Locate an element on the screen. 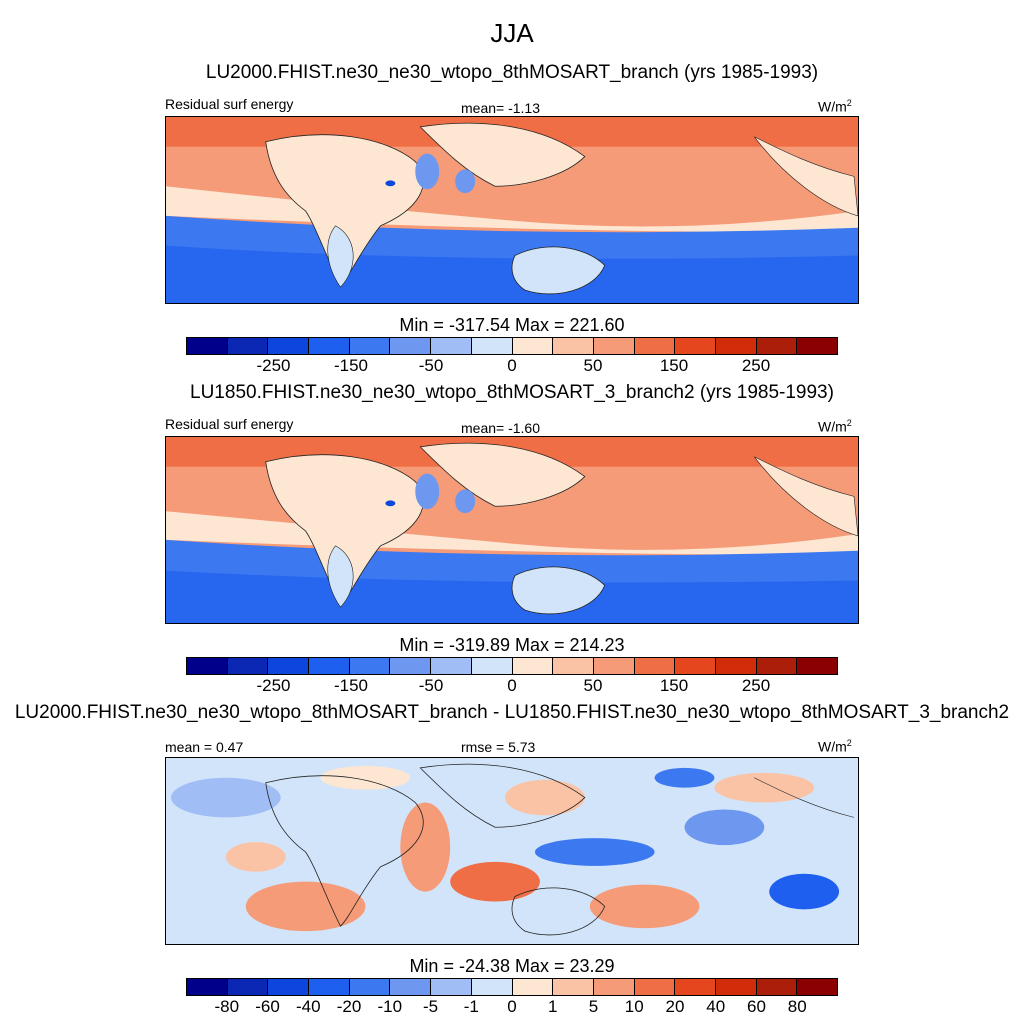  colorbar-tick: 10 is located at coordinates (634, 1006).